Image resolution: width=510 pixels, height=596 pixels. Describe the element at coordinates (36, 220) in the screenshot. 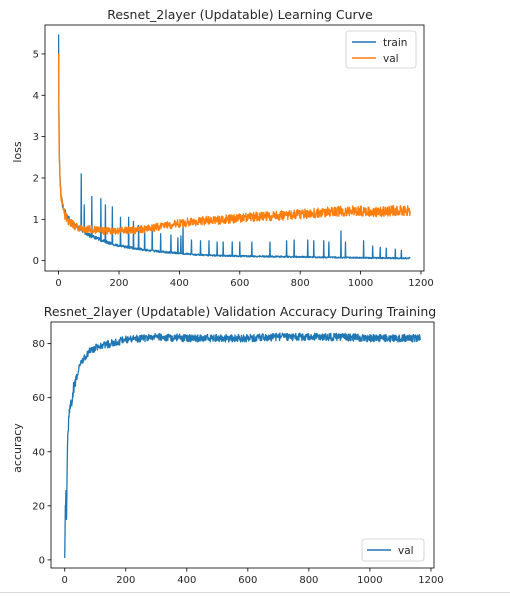

I see `y-tick-label: 1` at that location.